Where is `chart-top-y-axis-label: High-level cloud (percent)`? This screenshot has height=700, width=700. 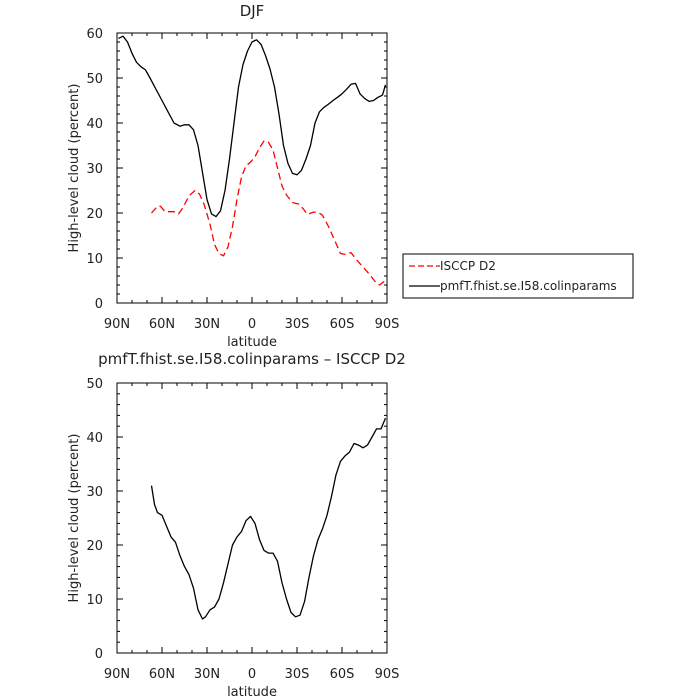
chart-top-y-axis-label: High-level cloud (percent) is located at coordinates (74, 168).